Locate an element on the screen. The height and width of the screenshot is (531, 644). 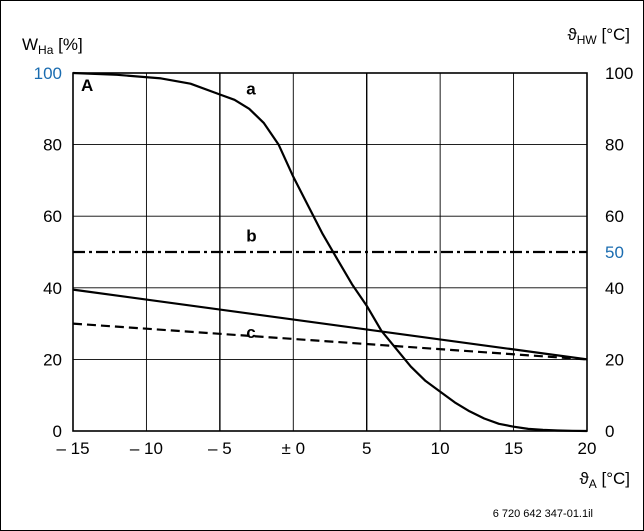
y-tick-label-right: 20 is located at coordinates (614, 359).